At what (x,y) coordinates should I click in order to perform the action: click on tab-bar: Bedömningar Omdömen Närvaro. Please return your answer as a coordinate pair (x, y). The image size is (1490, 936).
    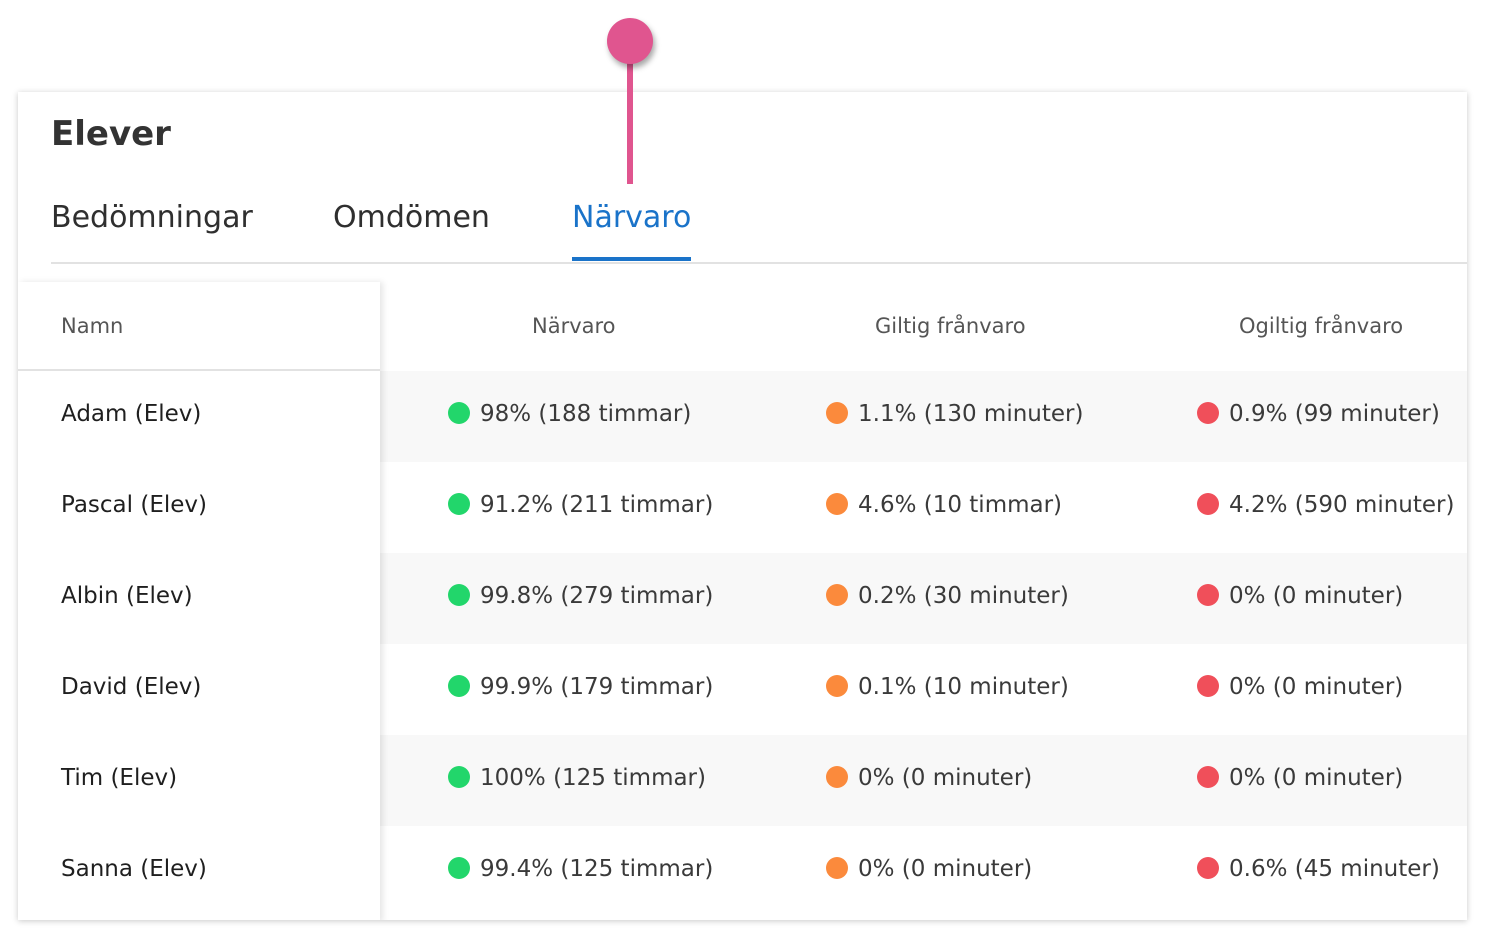
    Looking at the image, I should click on (759, 223).